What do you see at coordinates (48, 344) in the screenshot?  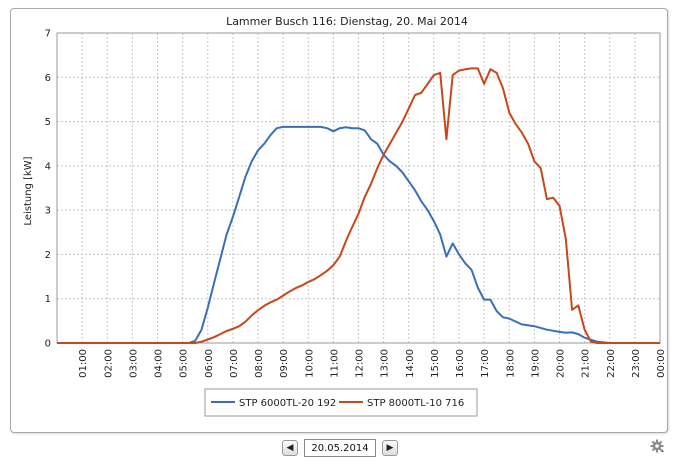 I see `y-tick-label: 0` at bounding box center [48, 344].